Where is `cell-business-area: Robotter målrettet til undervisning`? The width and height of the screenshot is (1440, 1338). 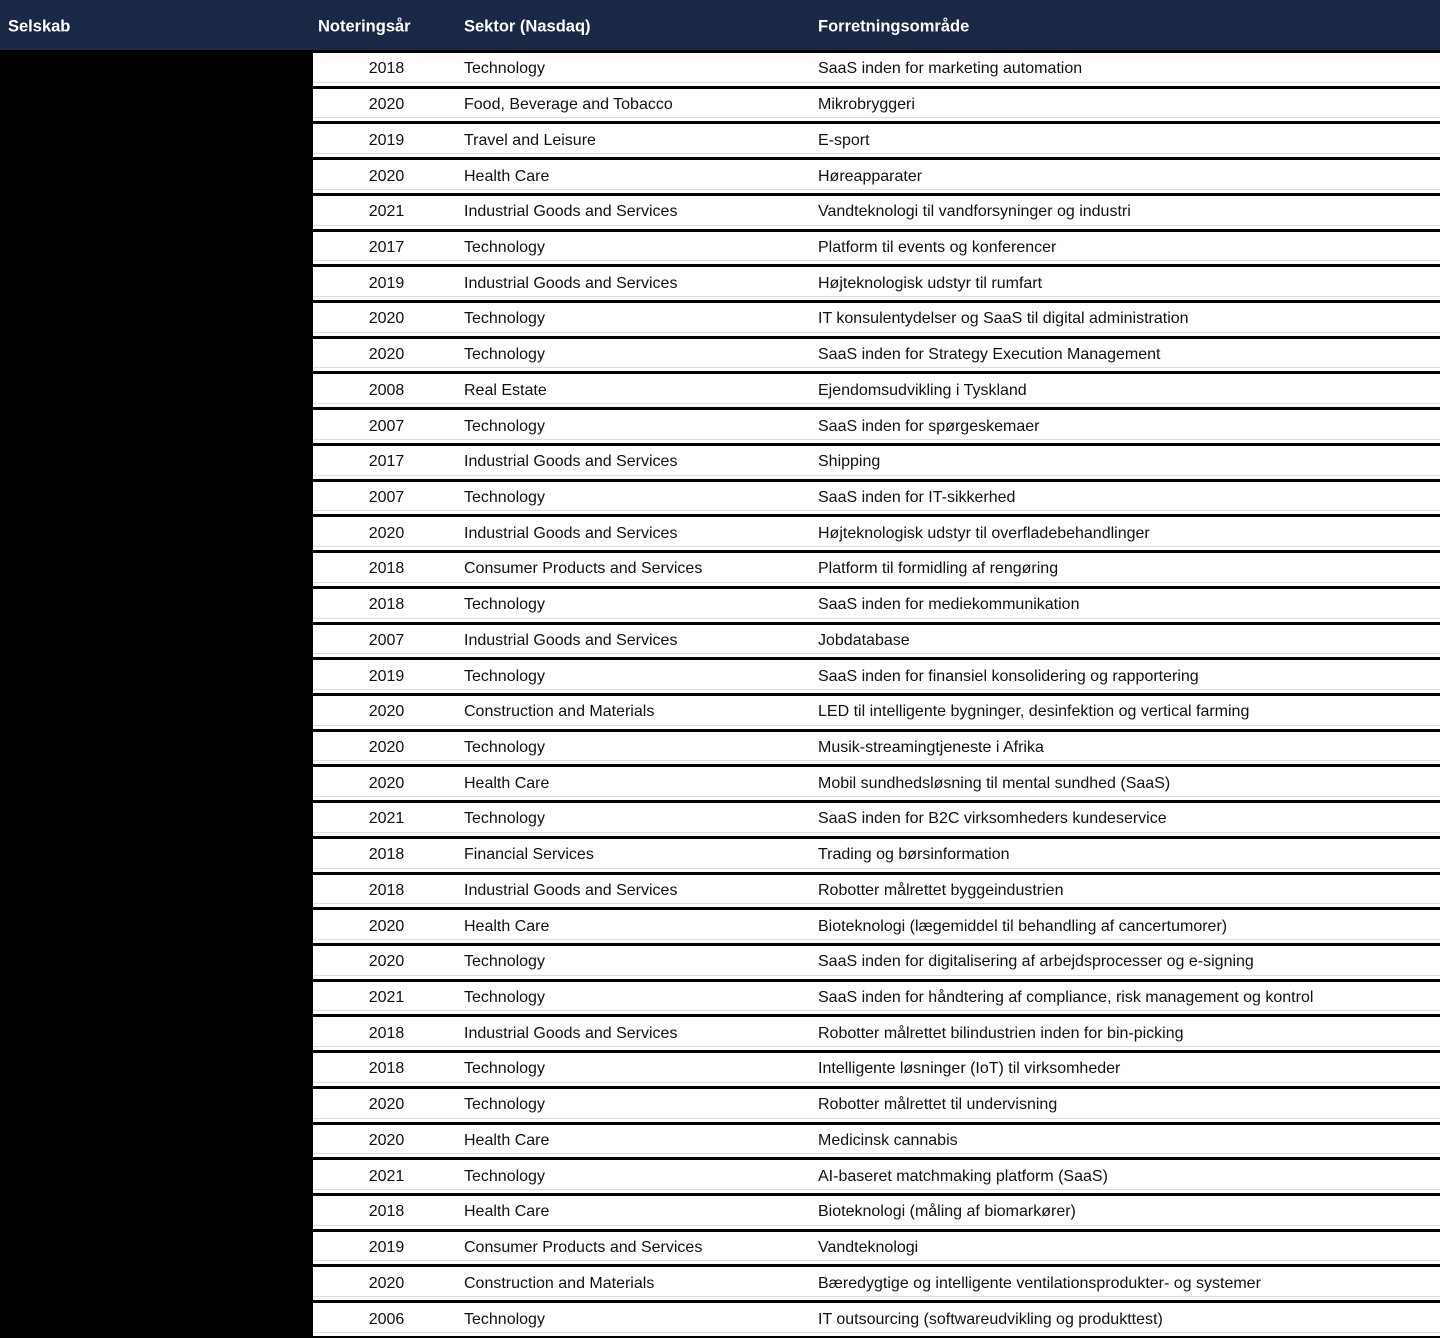 cell-business-area: Robotter målrettet til undervisning is located at coordinates (938, 1105).